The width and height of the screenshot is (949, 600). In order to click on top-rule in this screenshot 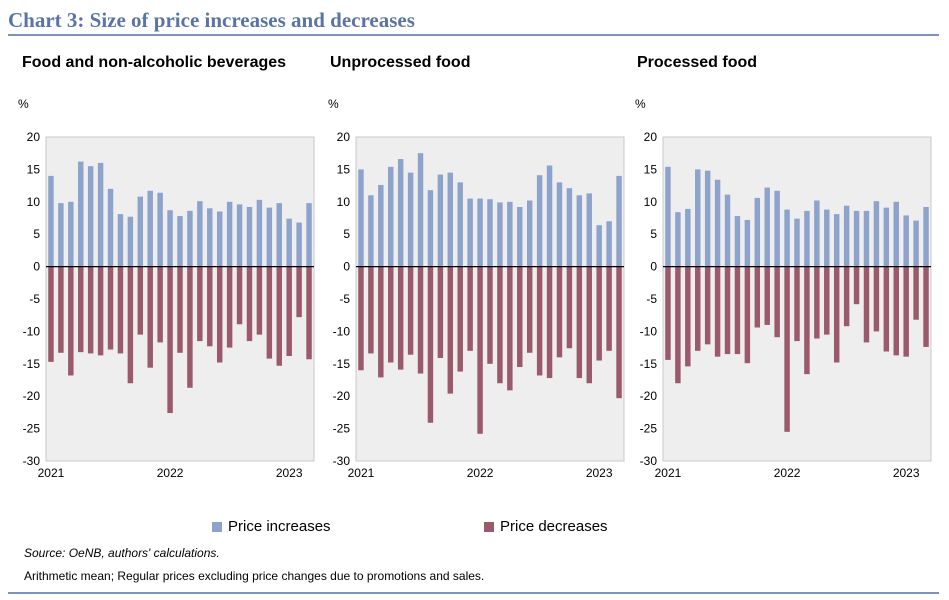, I will do `click(473, 35)`.